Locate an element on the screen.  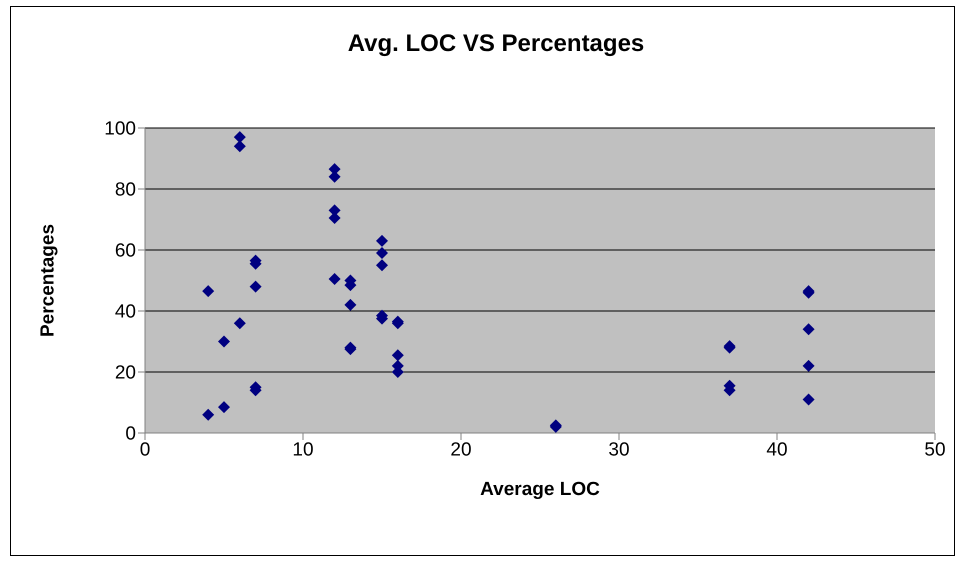
y-tick-label: 80 is located at coordinates (125, 190).